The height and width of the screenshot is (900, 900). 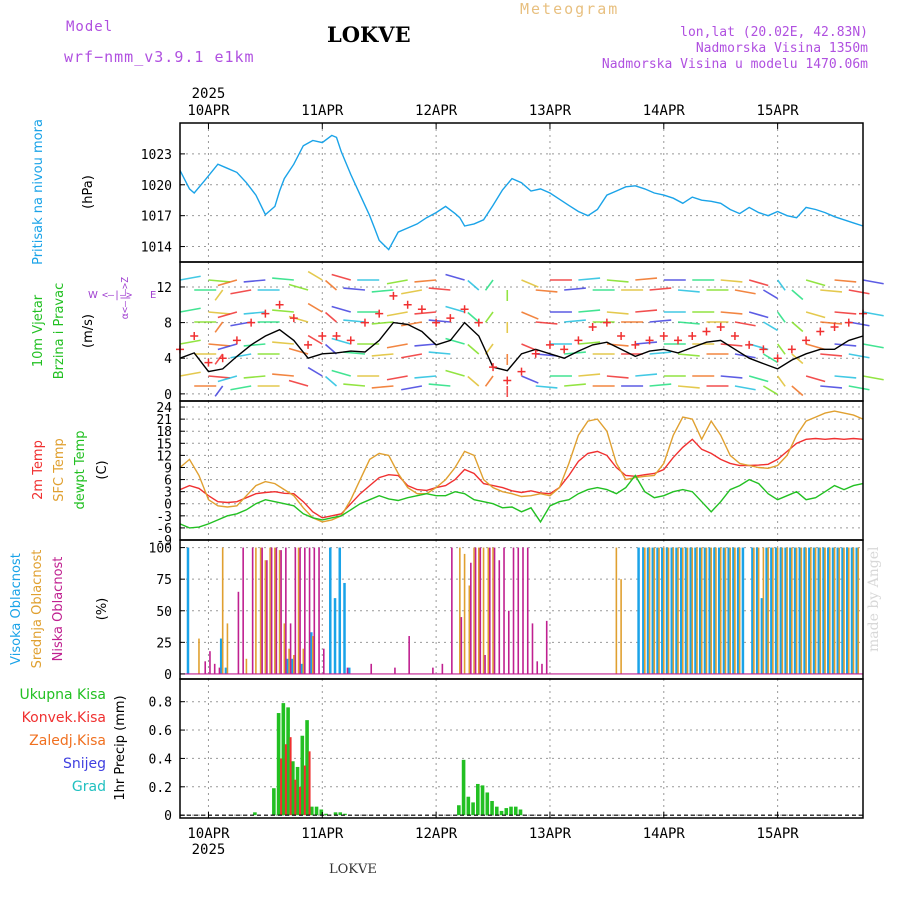 What do you see at coordinates (209, 94) in the screenshot?
I see `top-year-label: 2025` at bounding box center [209, 94].